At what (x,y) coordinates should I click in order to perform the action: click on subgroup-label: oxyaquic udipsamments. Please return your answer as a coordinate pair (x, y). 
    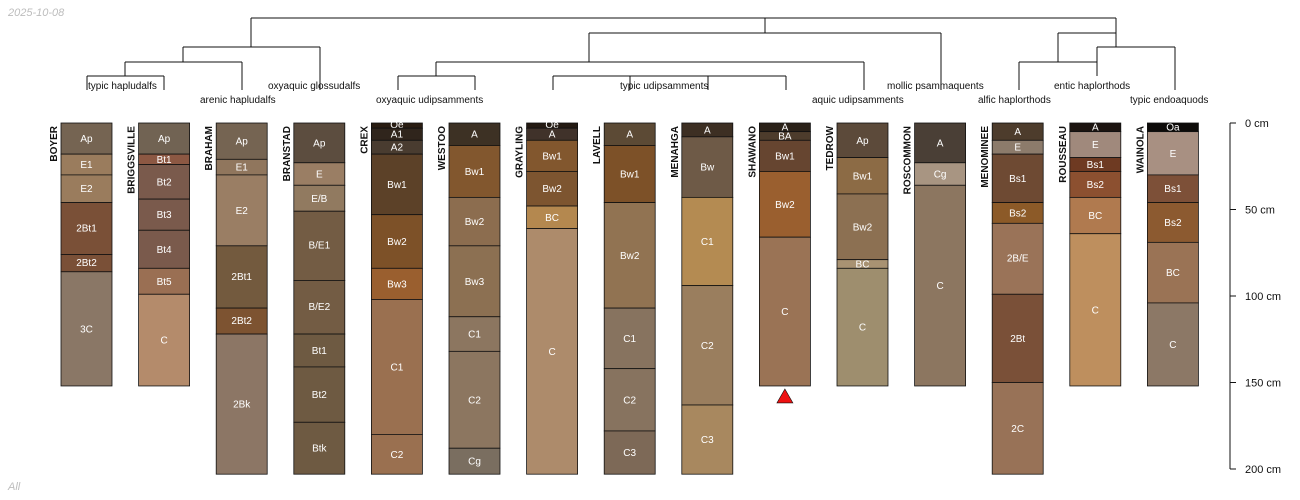
    Looking at the image, I should click on (429, 100).